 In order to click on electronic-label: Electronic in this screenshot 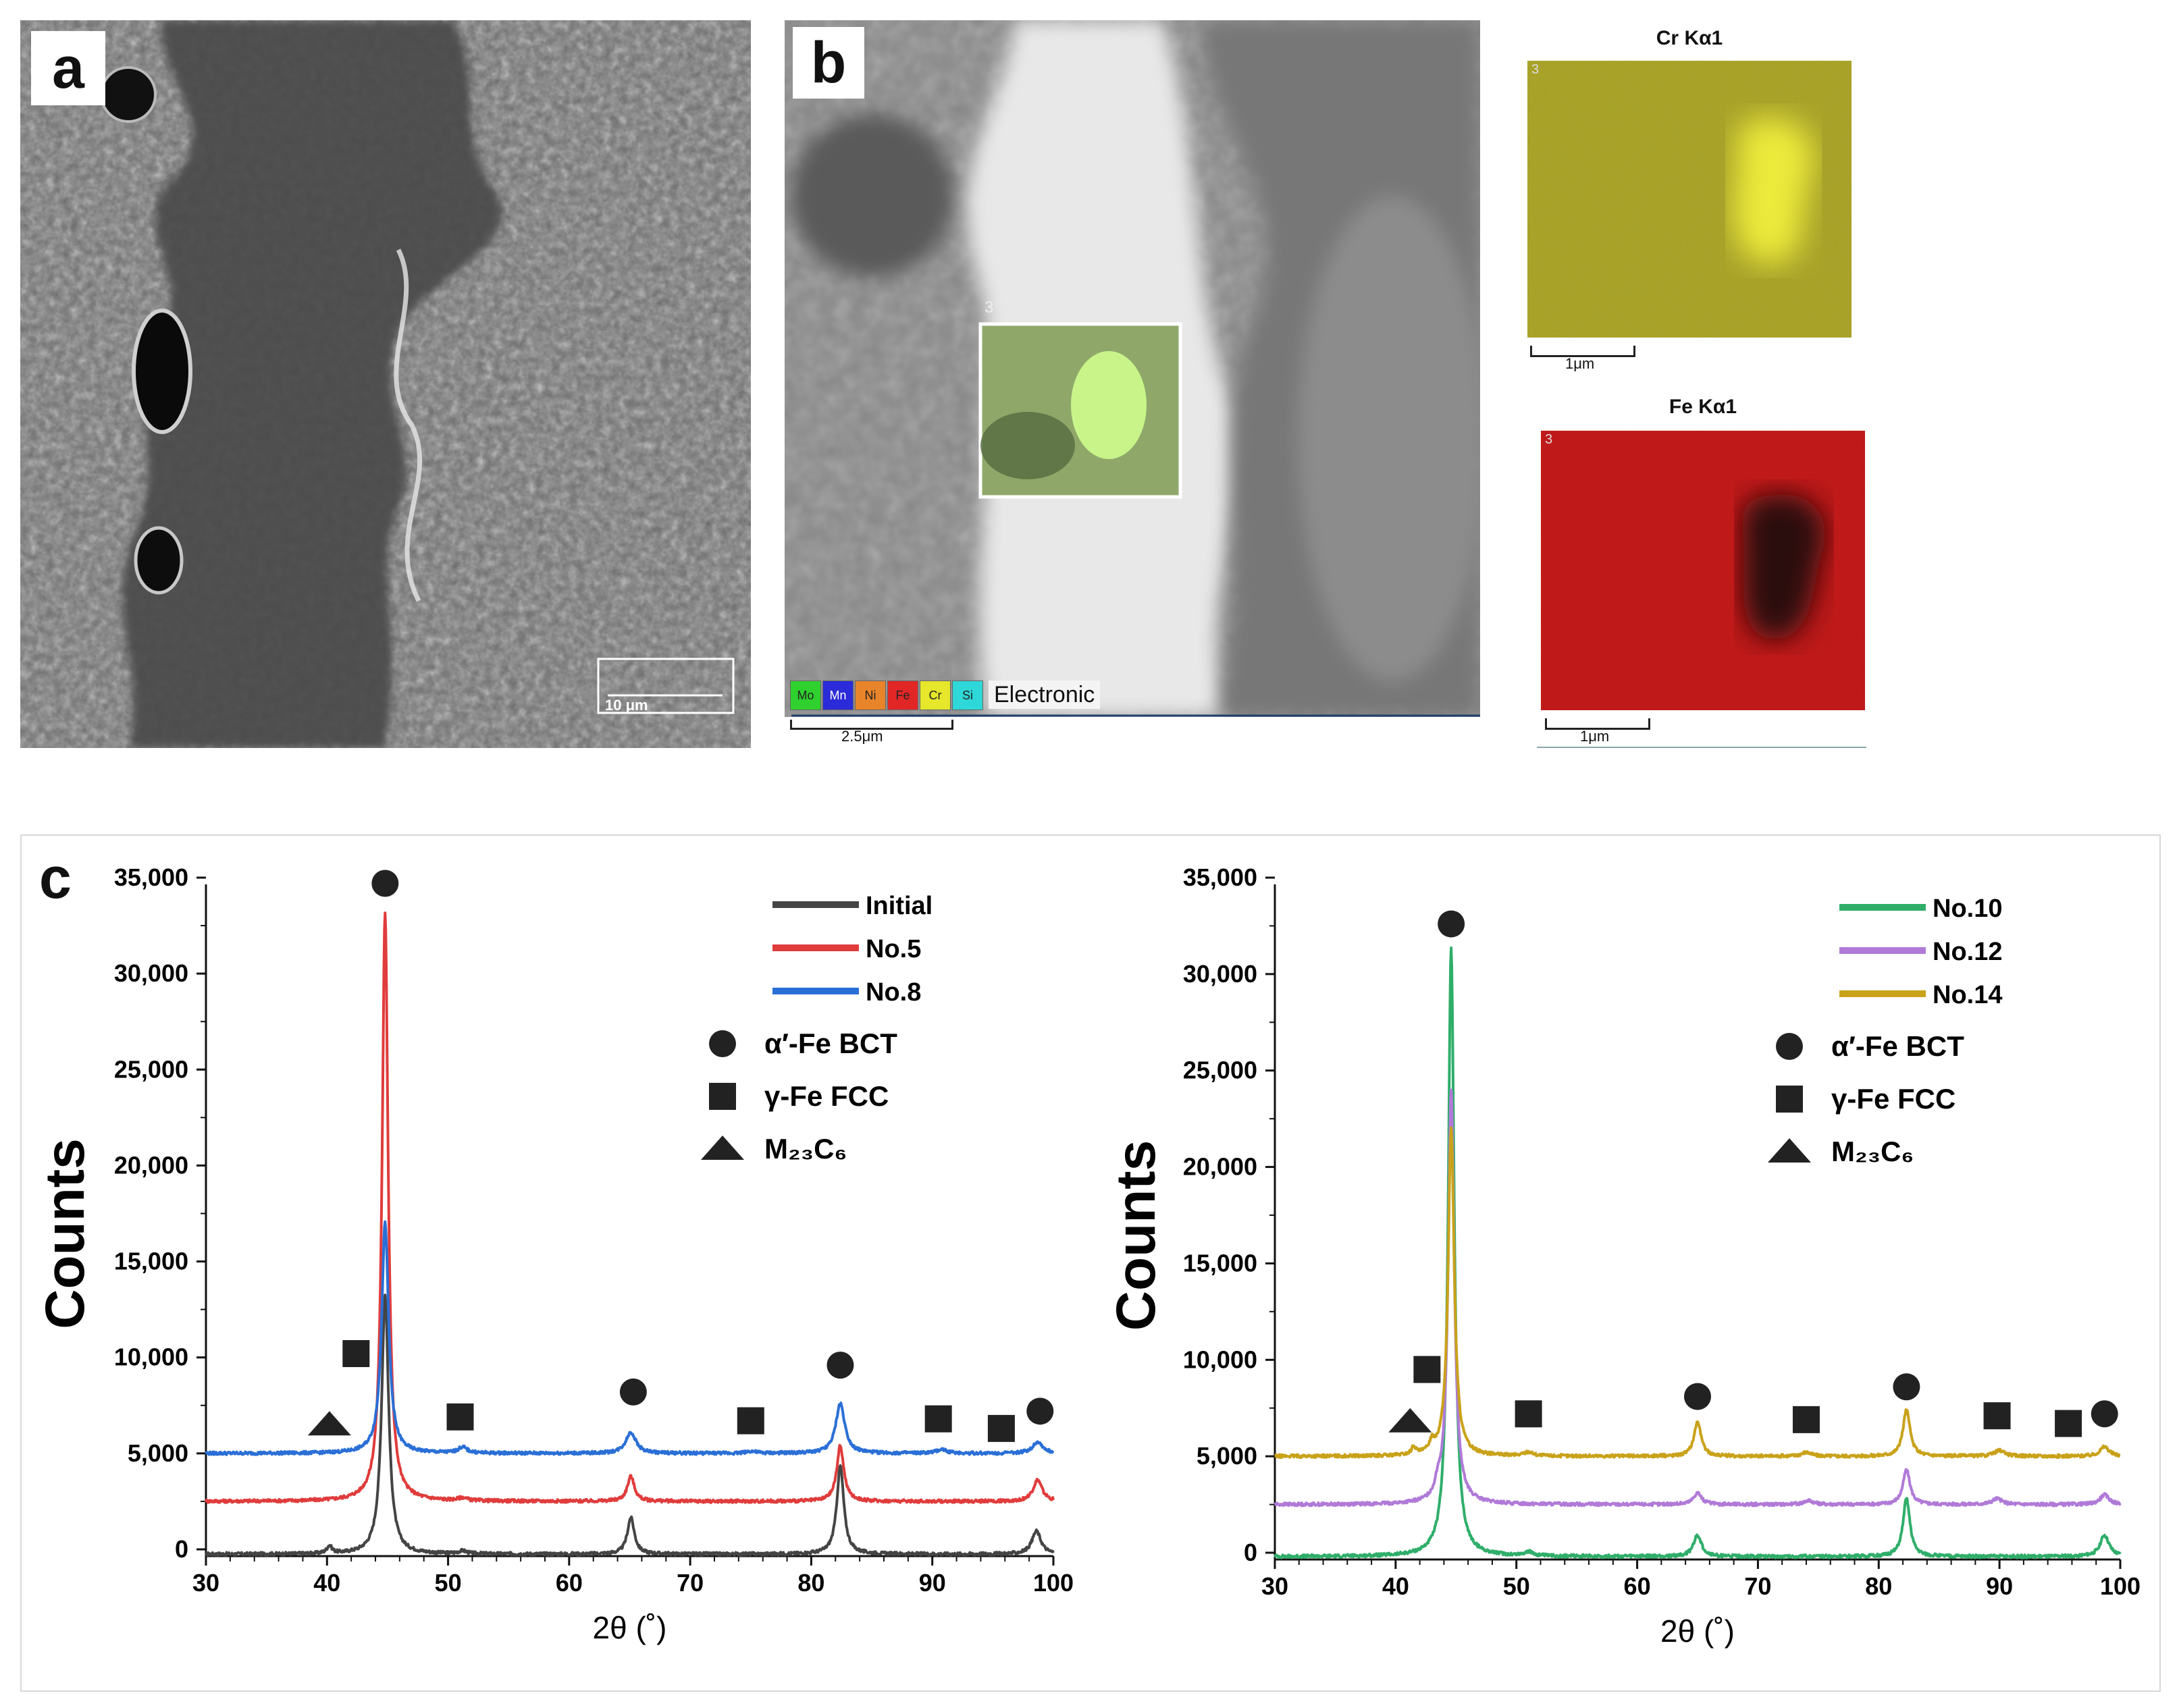, I will do `click(1045, 694)`.